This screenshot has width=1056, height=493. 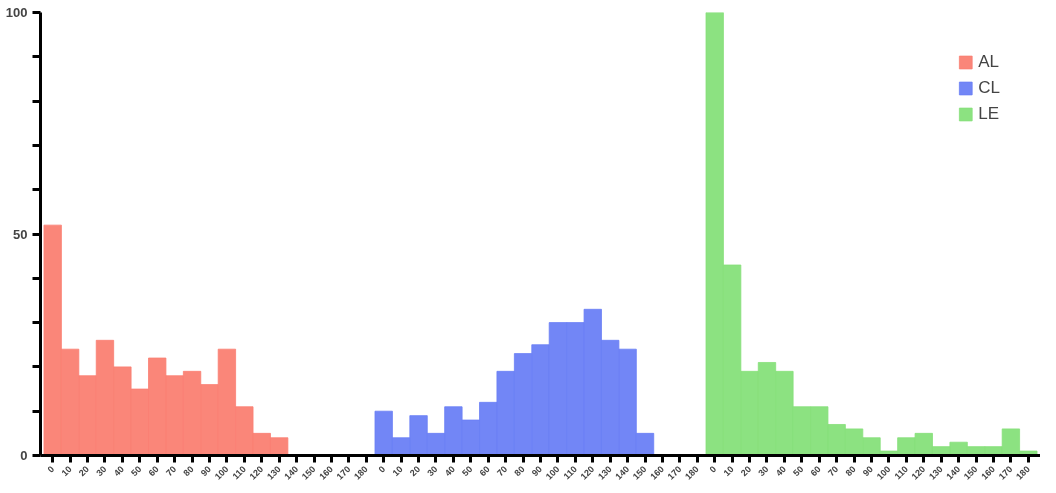 What do you see at coordinates (16, 12) in the screenshot?
I see `y-tick-label: 100` at bounding box center [16, 12].